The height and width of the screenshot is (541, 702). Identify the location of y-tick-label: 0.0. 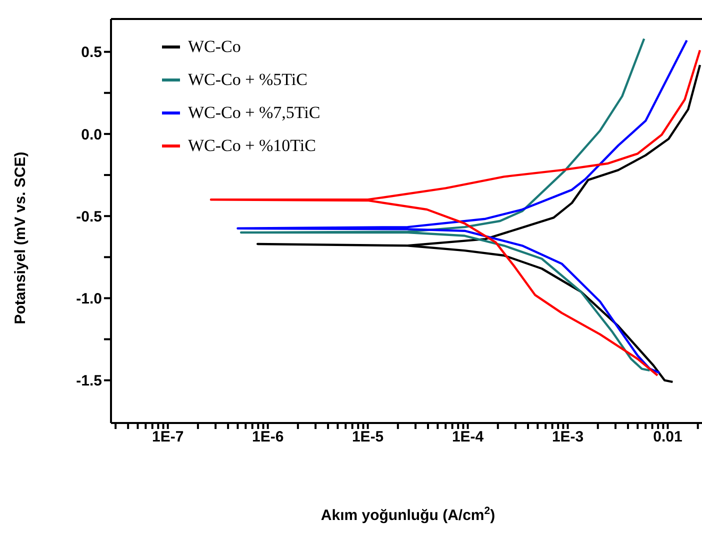
(91, 135).